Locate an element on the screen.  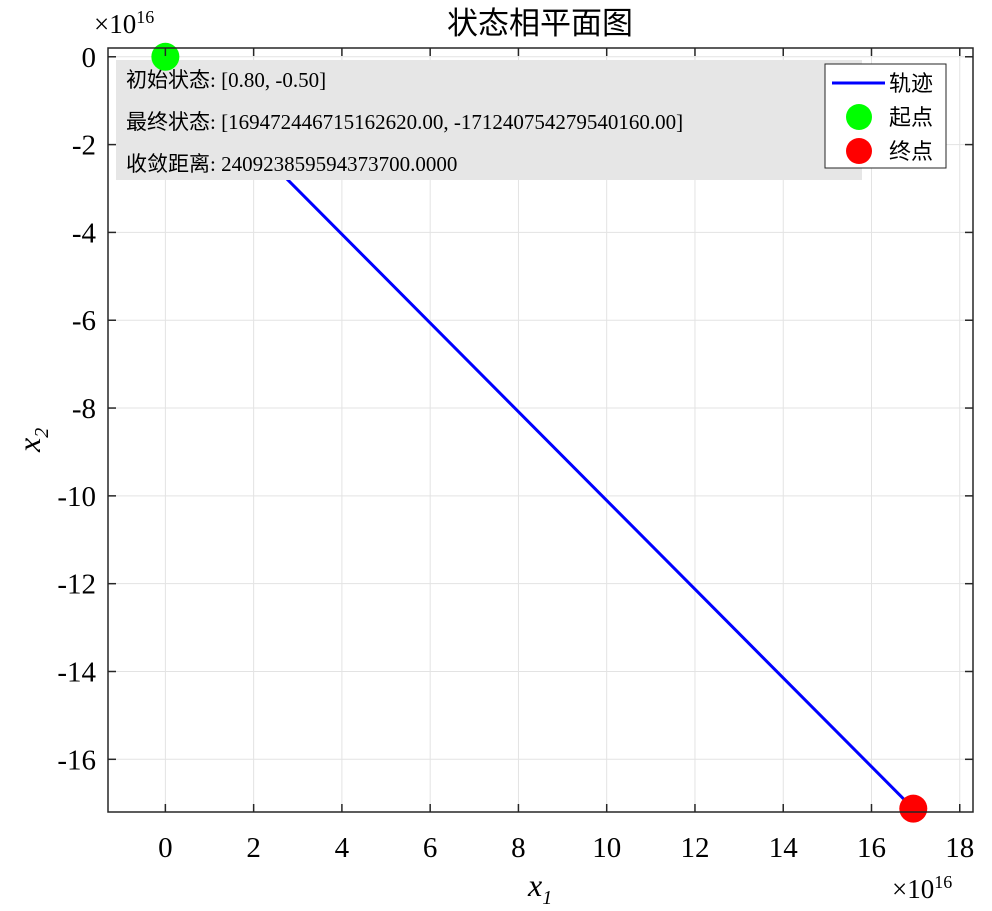
x-tick-label-16: 16 is located at coordinates (871, 848).